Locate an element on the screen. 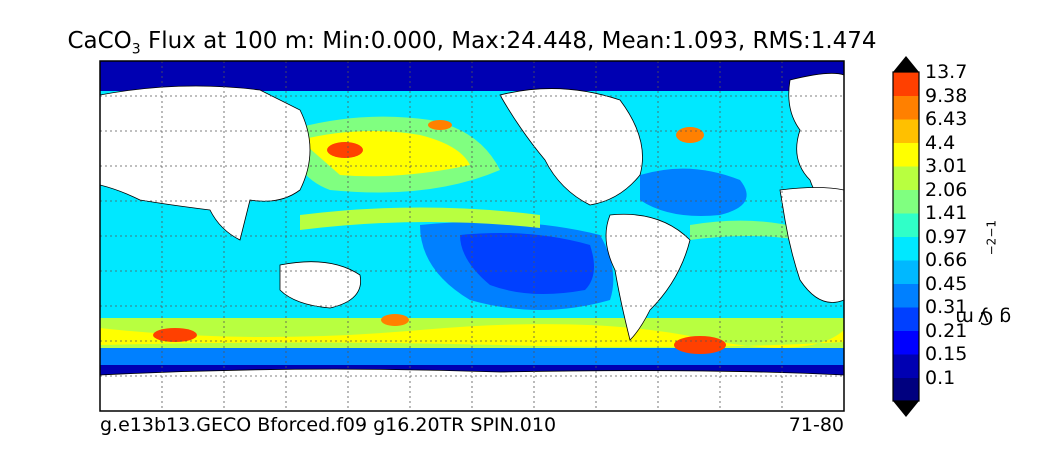 This screenshot has width=1039, height=466. kuroshio-hotspot is located at coordinates (345, 150).